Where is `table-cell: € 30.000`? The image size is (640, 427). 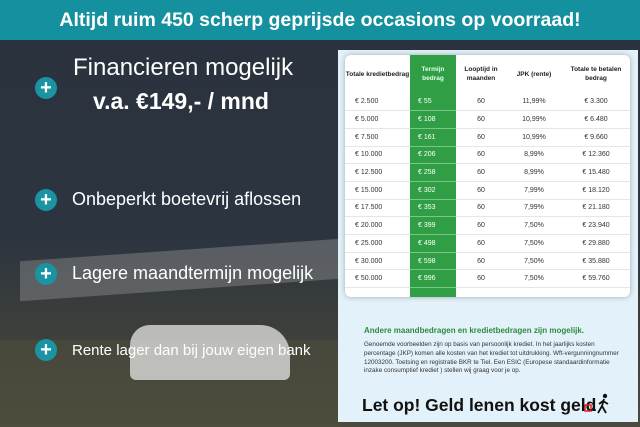
table-cell: € 30.000 is located at coordinates (377, 261).